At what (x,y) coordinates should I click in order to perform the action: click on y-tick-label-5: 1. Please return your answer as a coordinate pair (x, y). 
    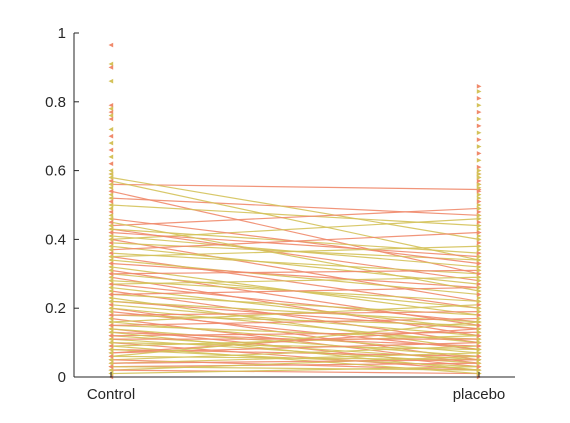
    Looking at the image, I should click on (62, 33).